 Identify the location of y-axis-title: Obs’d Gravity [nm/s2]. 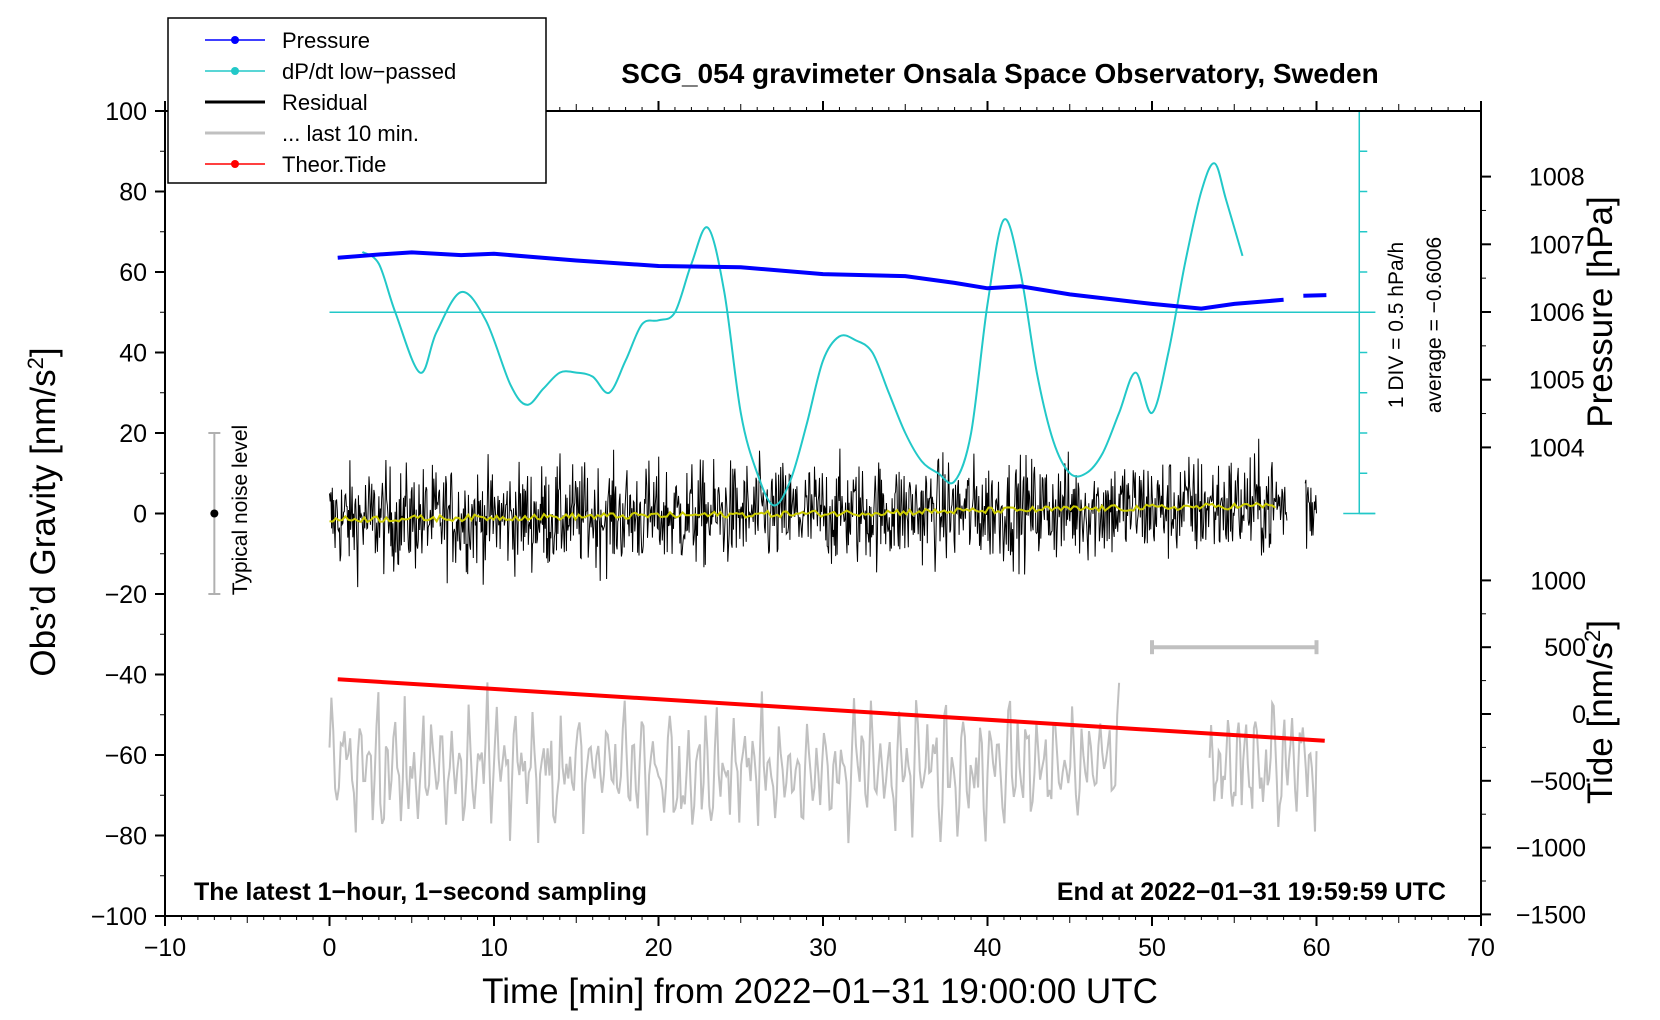
(43, 511).